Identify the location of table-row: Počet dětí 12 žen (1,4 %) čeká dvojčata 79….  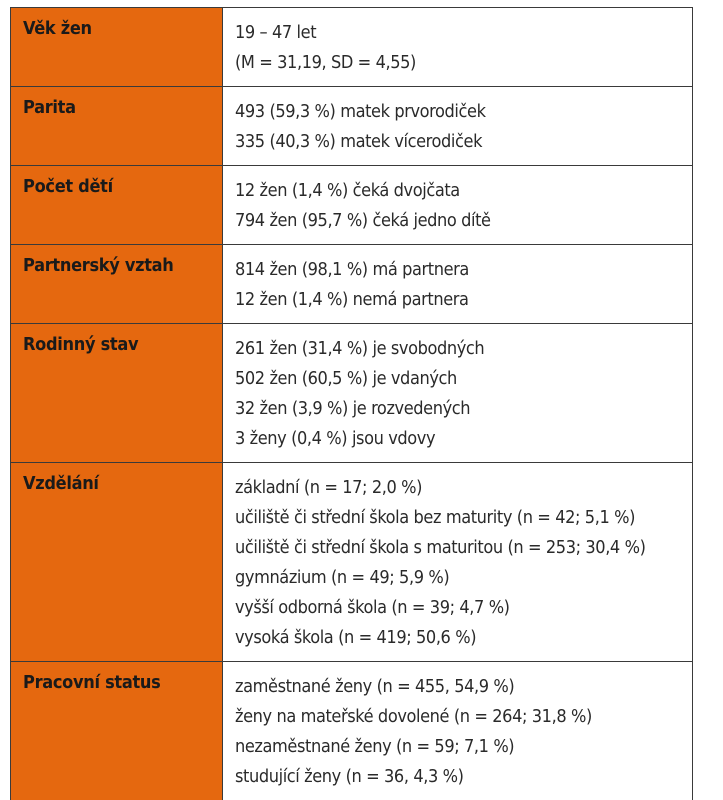
(351, 205).